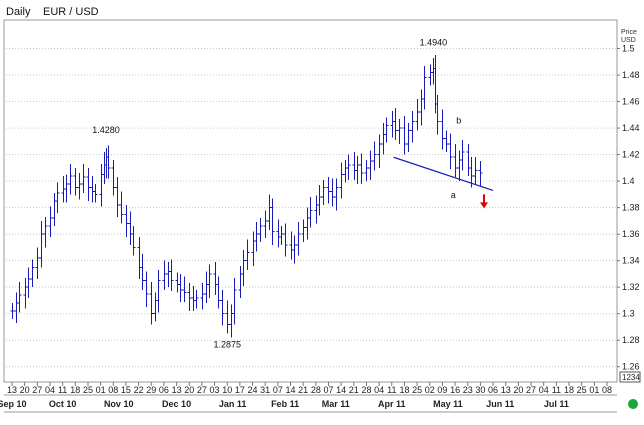 The image size is (644, 425). What do you see at coordinates (631, 234) in the screenshot?
I see `price-tick-label: 1.36` at bounding box center [631, 234].